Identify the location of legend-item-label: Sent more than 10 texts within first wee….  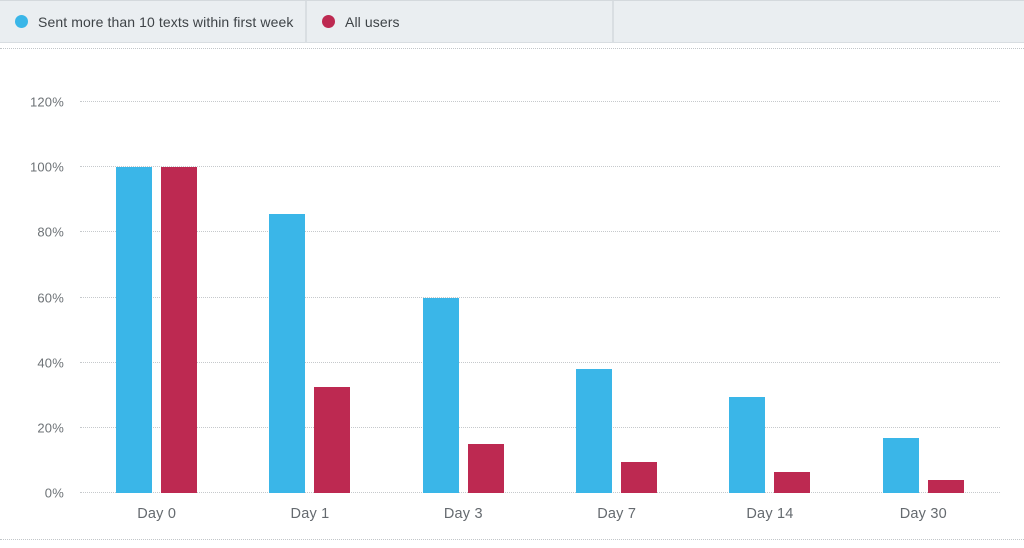
(166, 21).